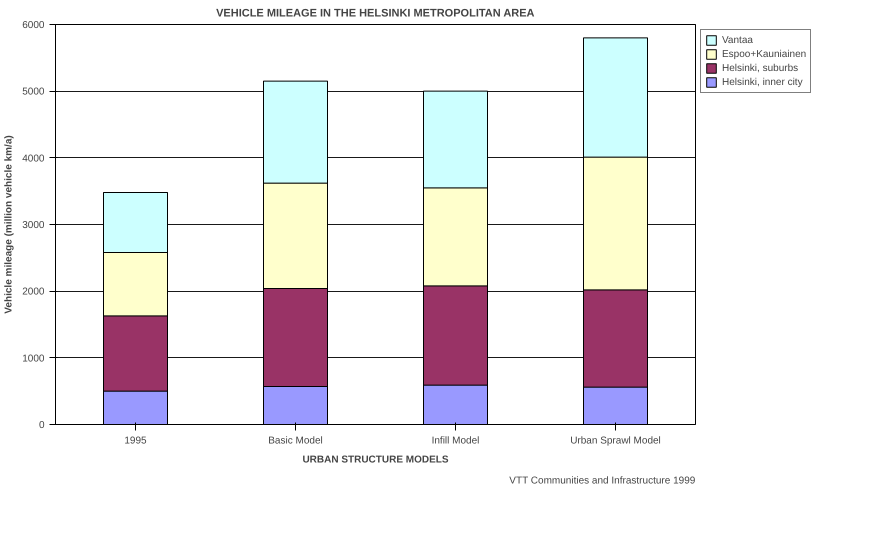 Image resolution: width=886 pixels, height=550 pixels. What do you see at coordinates (375, 460) in the screenshot?
I see `x-axis-title: URBAN STRUCTURE MODELS` at bounding box center [375, 460].